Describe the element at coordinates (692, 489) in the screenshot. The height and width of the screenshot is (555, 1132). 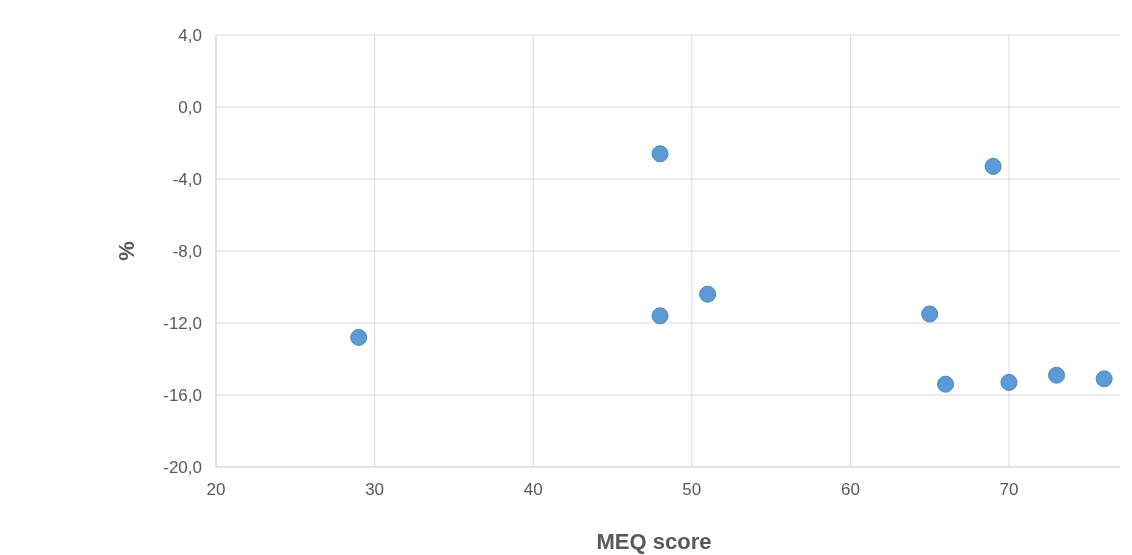
I see `x-tick-label: 50` at that location.